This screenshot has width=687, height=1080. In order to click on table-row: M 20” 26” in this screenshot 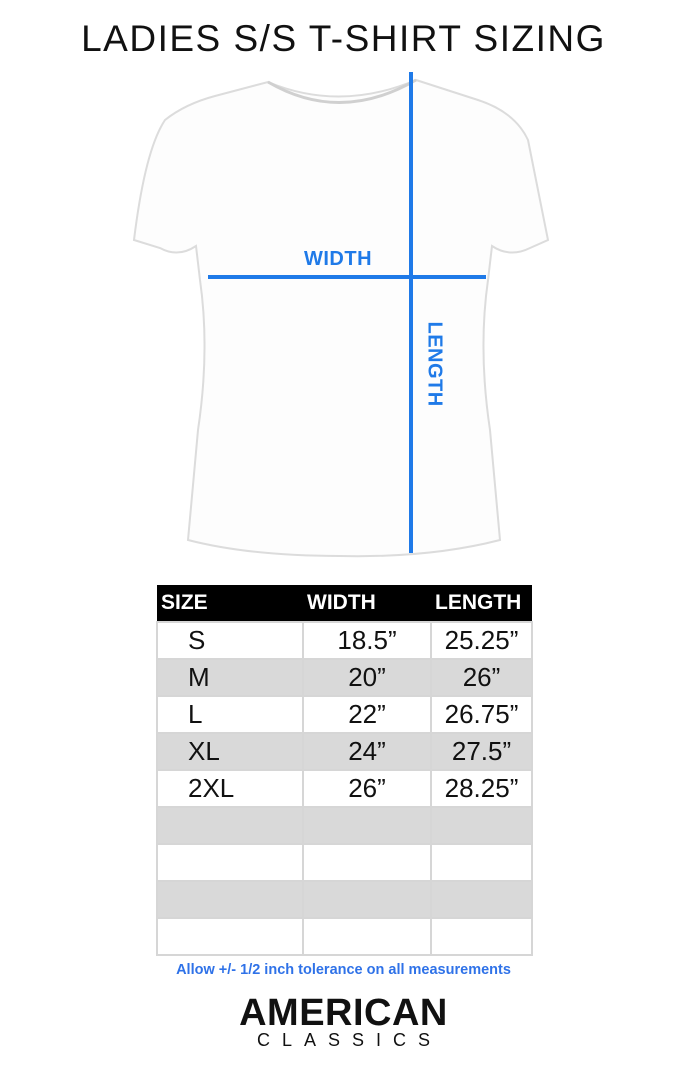, I will do `click(344, 677)`.